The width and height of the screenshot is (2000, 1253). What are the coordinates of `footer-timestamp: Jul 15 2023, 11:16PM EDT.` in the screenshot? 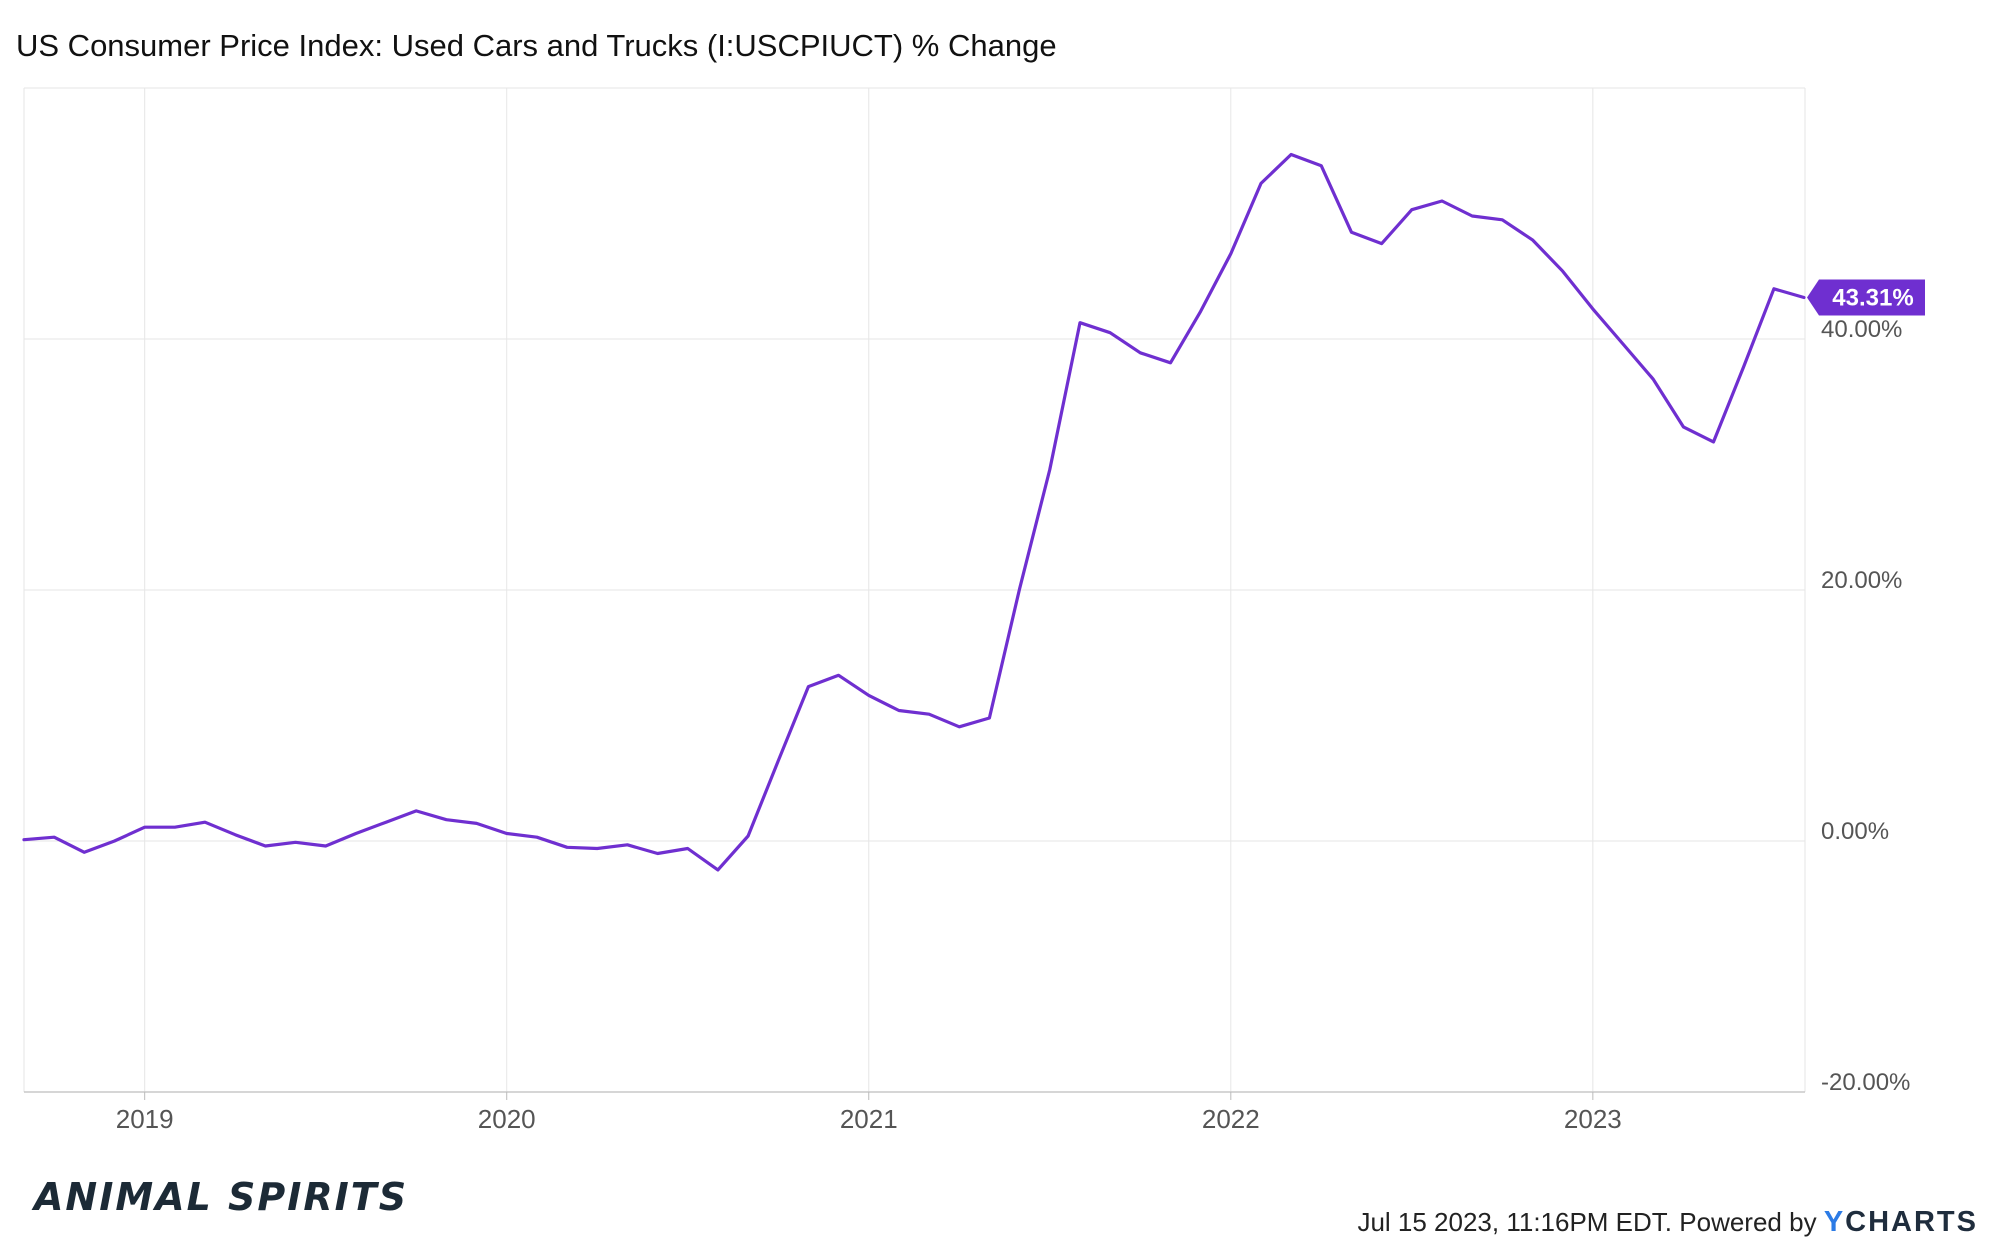 It's located at (1515, 1222).